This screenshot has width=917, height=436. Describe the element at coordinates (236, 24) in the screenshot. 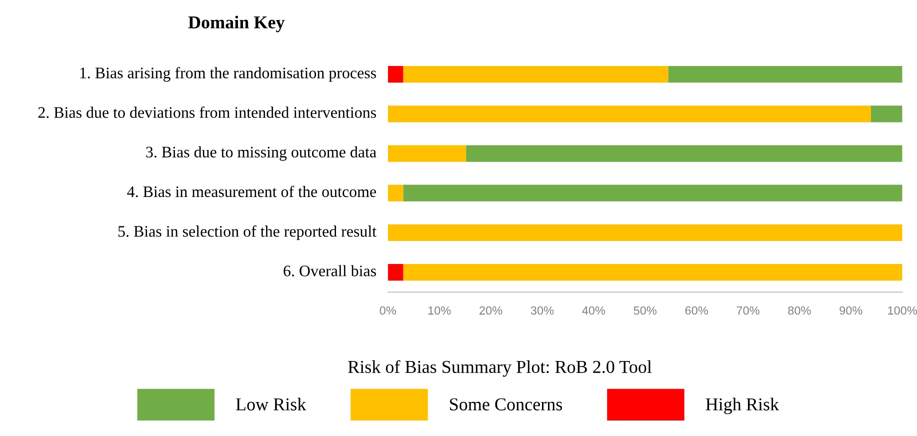

I see `text: Domain Key` at that location.